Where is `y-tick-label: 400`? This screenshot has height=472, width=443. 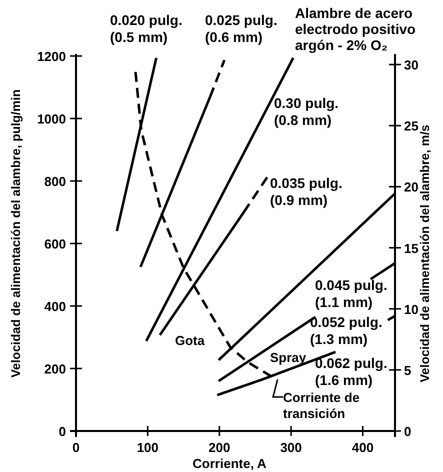 y-tick-label: 400 is located at coordinates (55, 306).